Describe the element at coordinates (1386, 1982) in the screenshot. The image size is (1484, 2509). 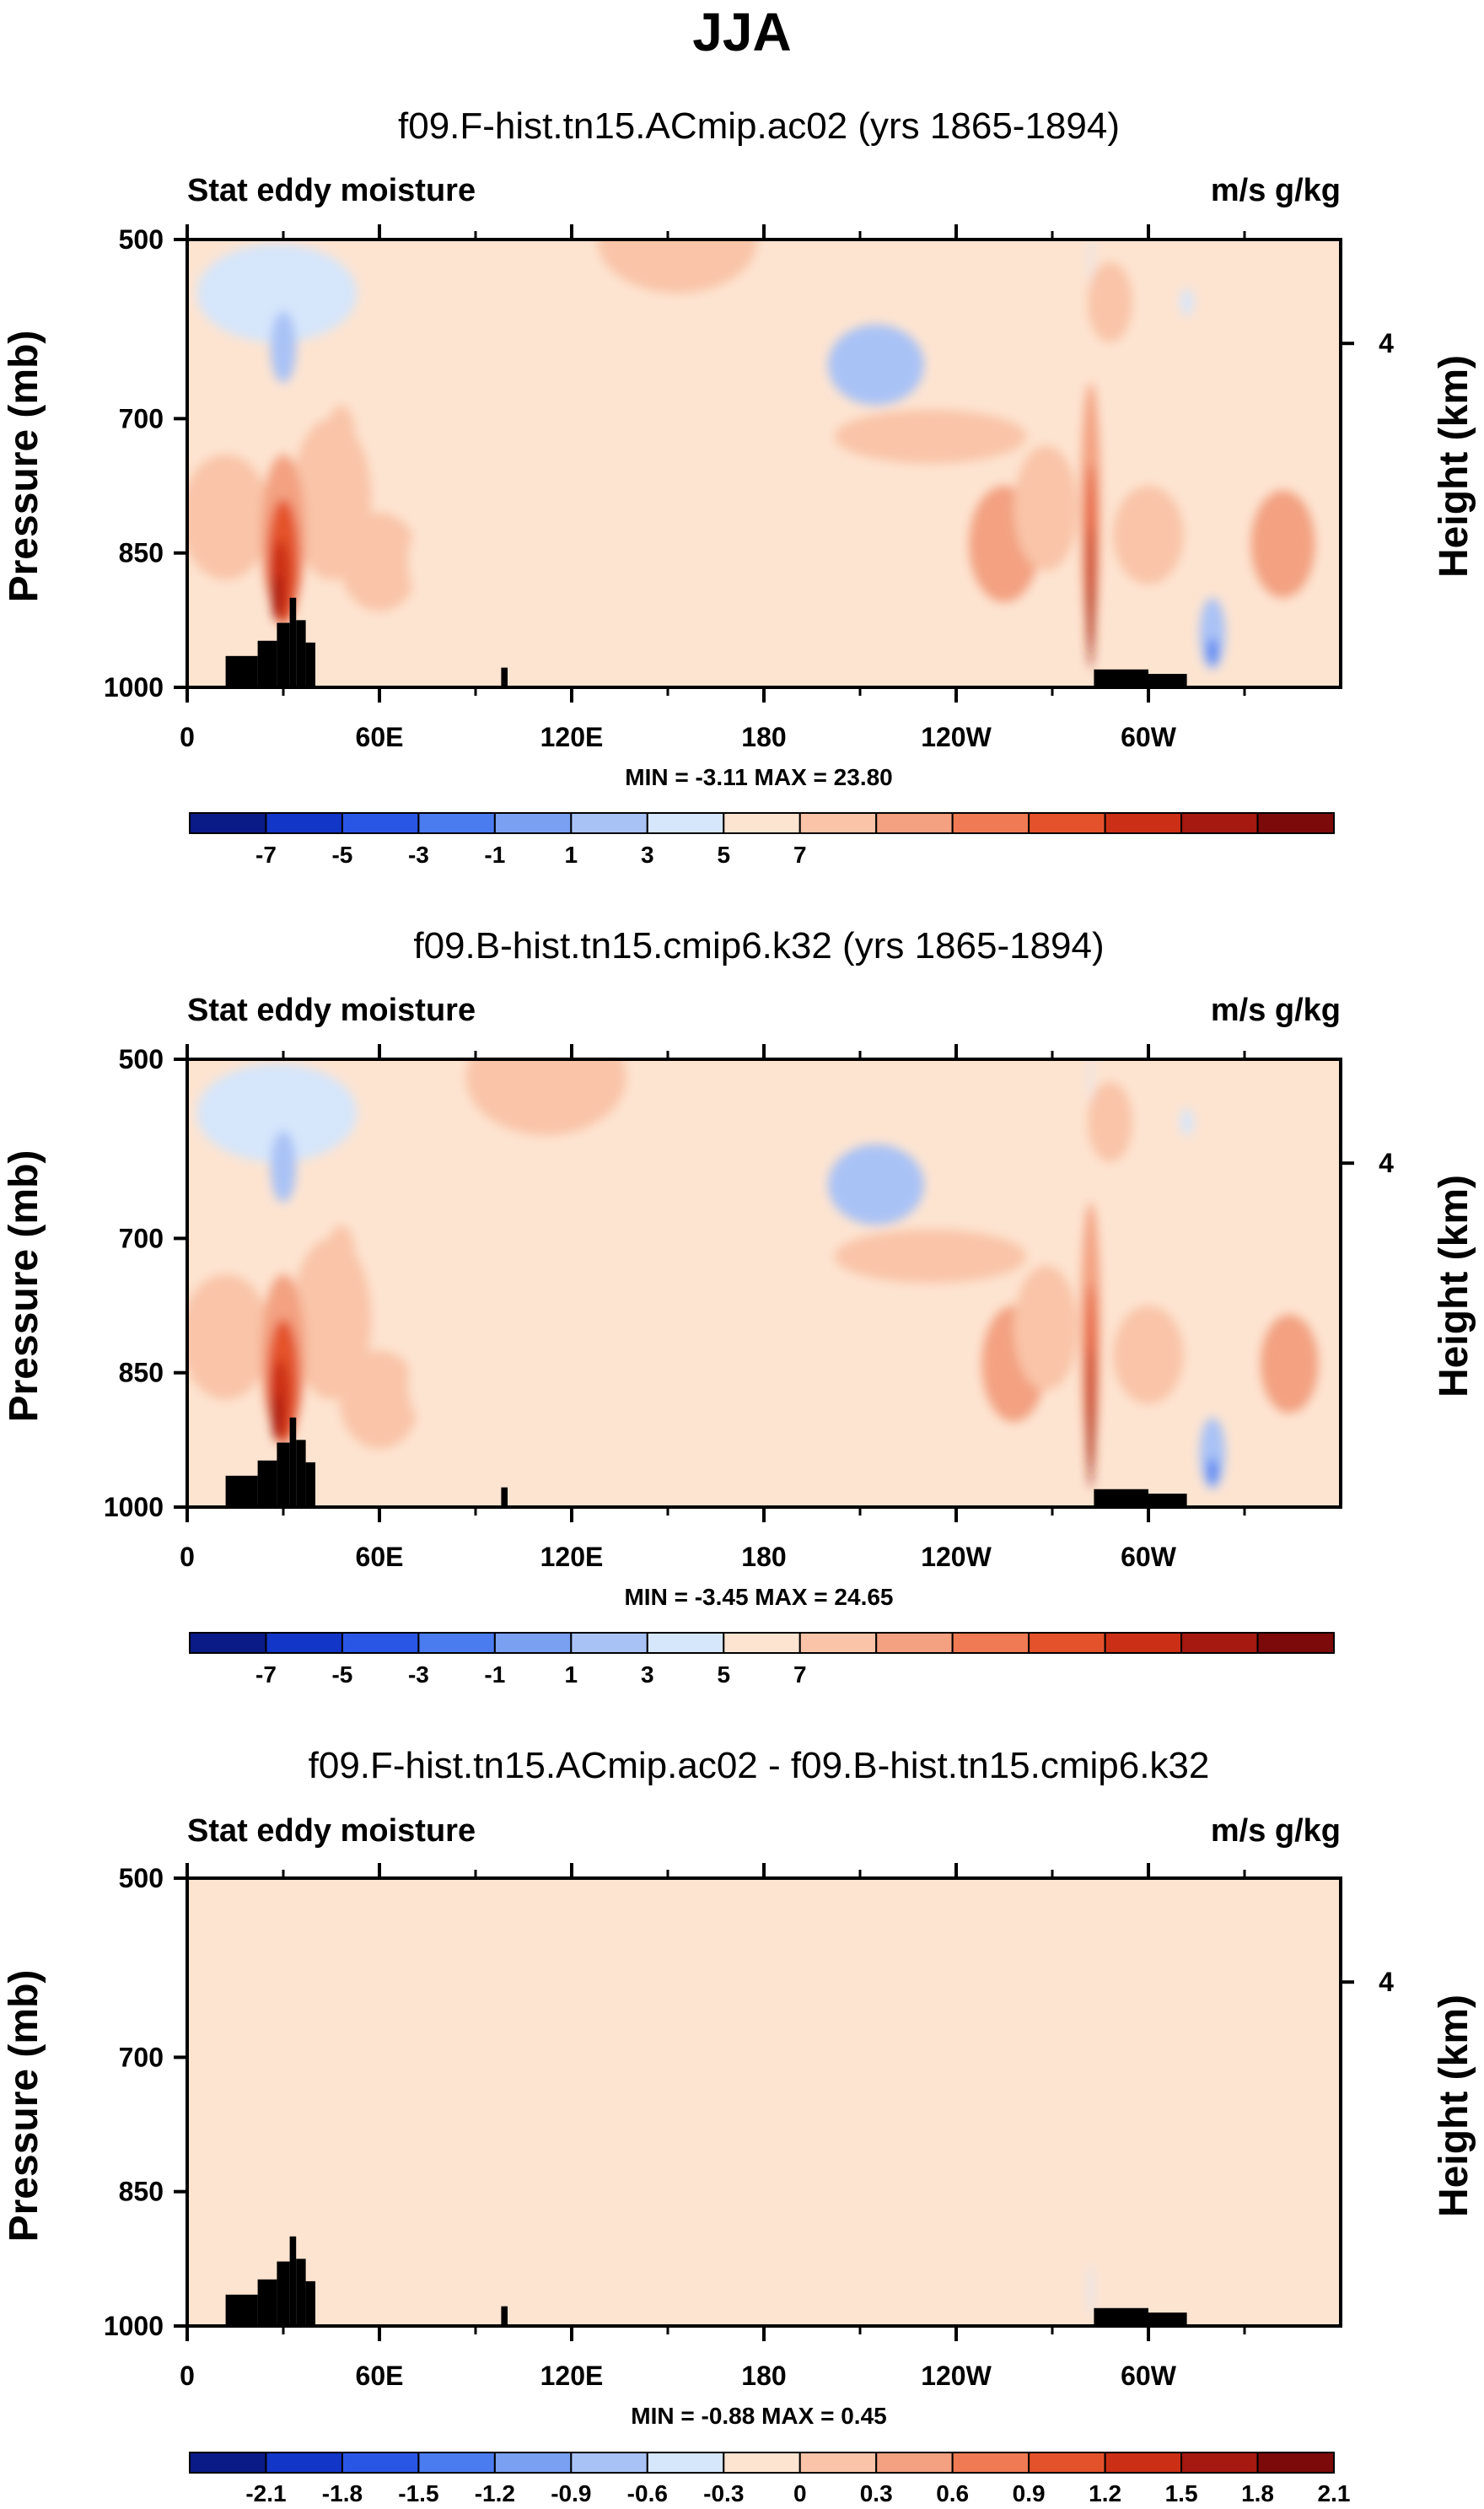
I see `panel-3-right-tick-label: 4` at that location.